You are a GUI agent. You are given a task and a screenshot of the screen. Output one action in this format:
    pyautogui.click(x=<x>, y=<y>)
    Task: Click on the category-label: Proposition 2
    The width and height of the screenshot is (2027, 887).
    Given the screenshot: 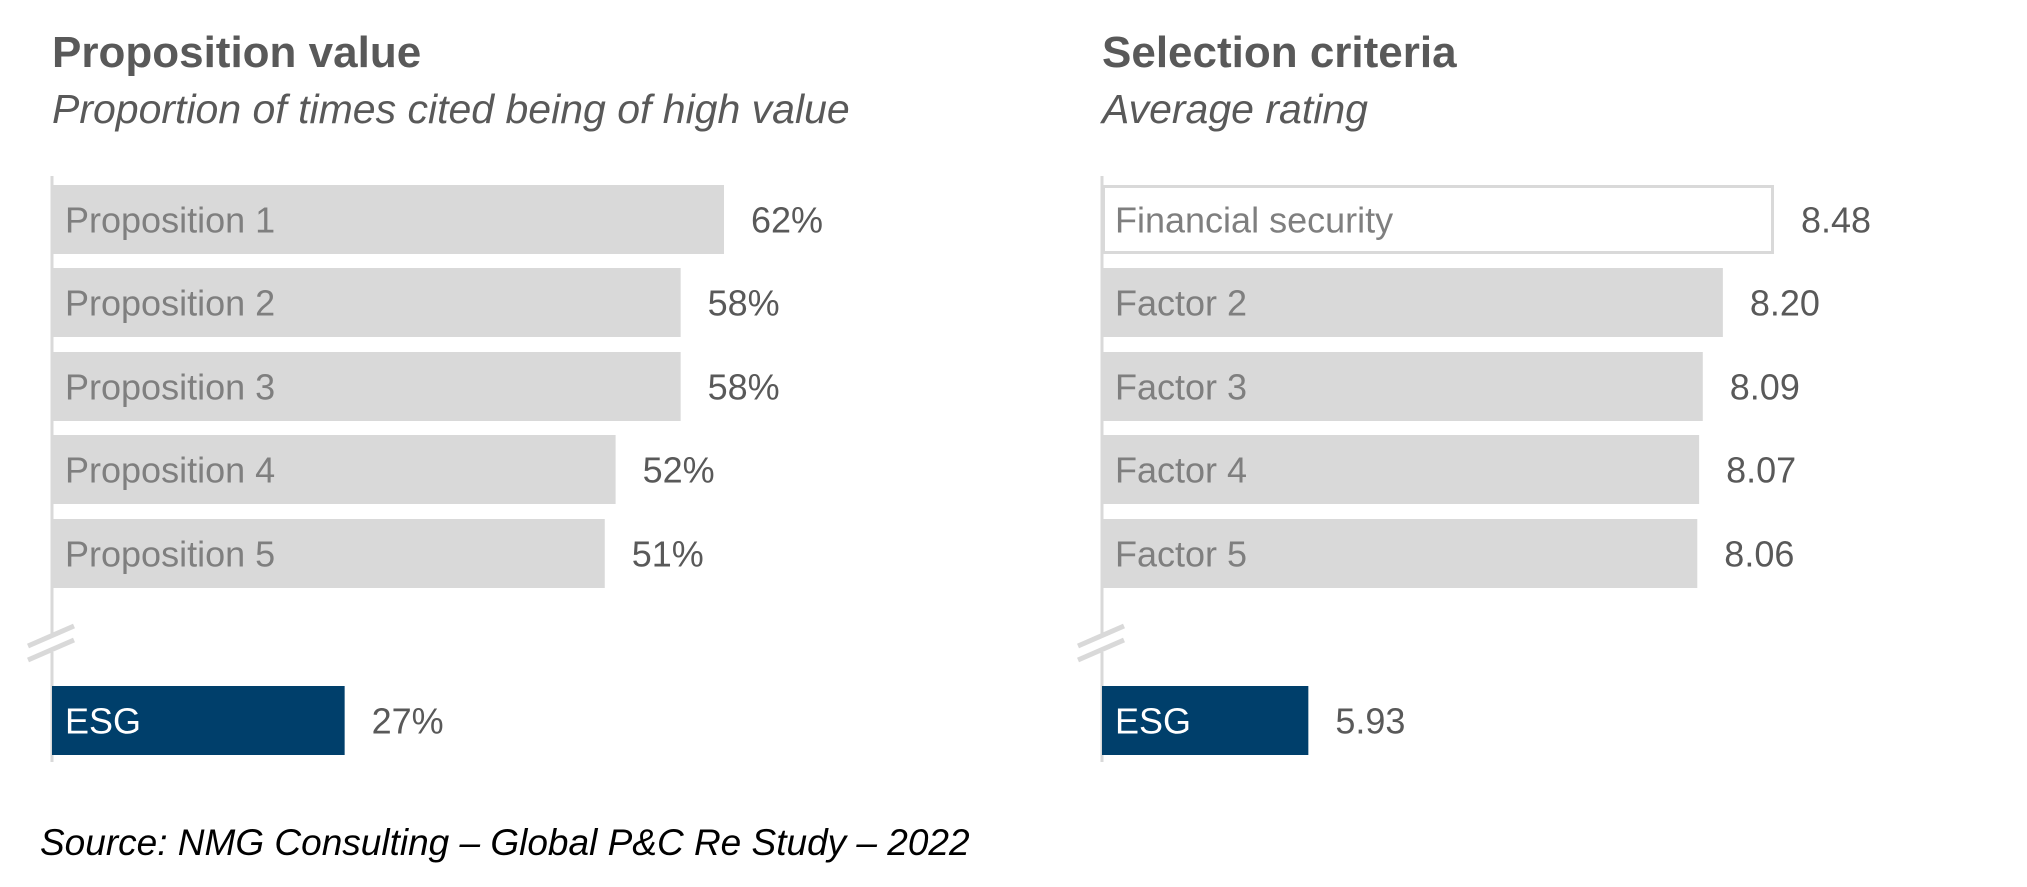 What is the action you would take?
    pyautogui.click(x=170, y=303)
    